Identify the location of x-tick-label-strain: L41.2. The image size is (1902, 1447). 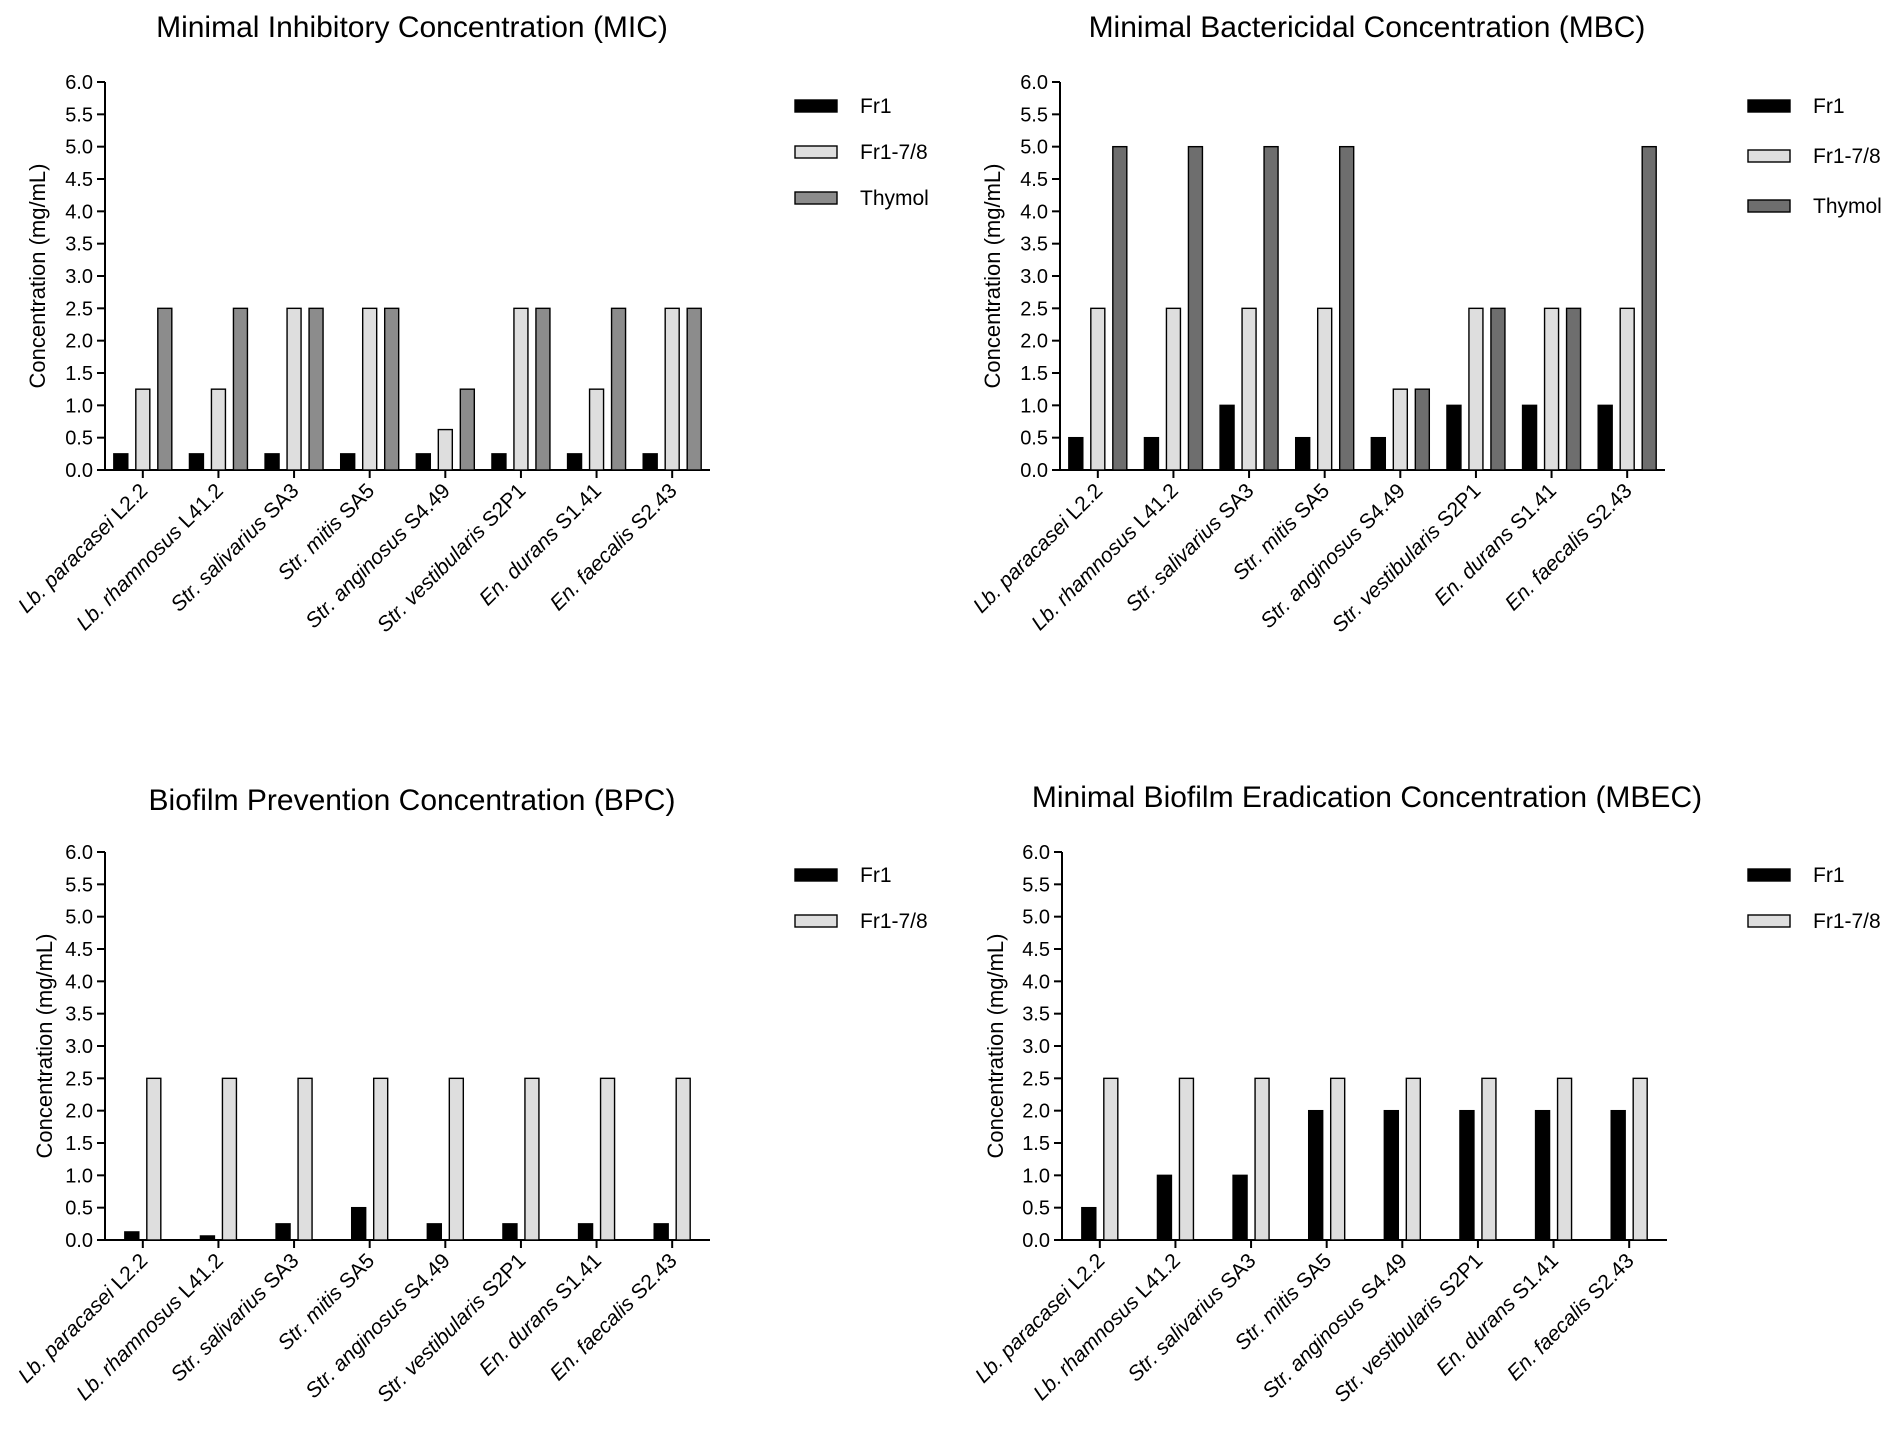
(1156, 505).